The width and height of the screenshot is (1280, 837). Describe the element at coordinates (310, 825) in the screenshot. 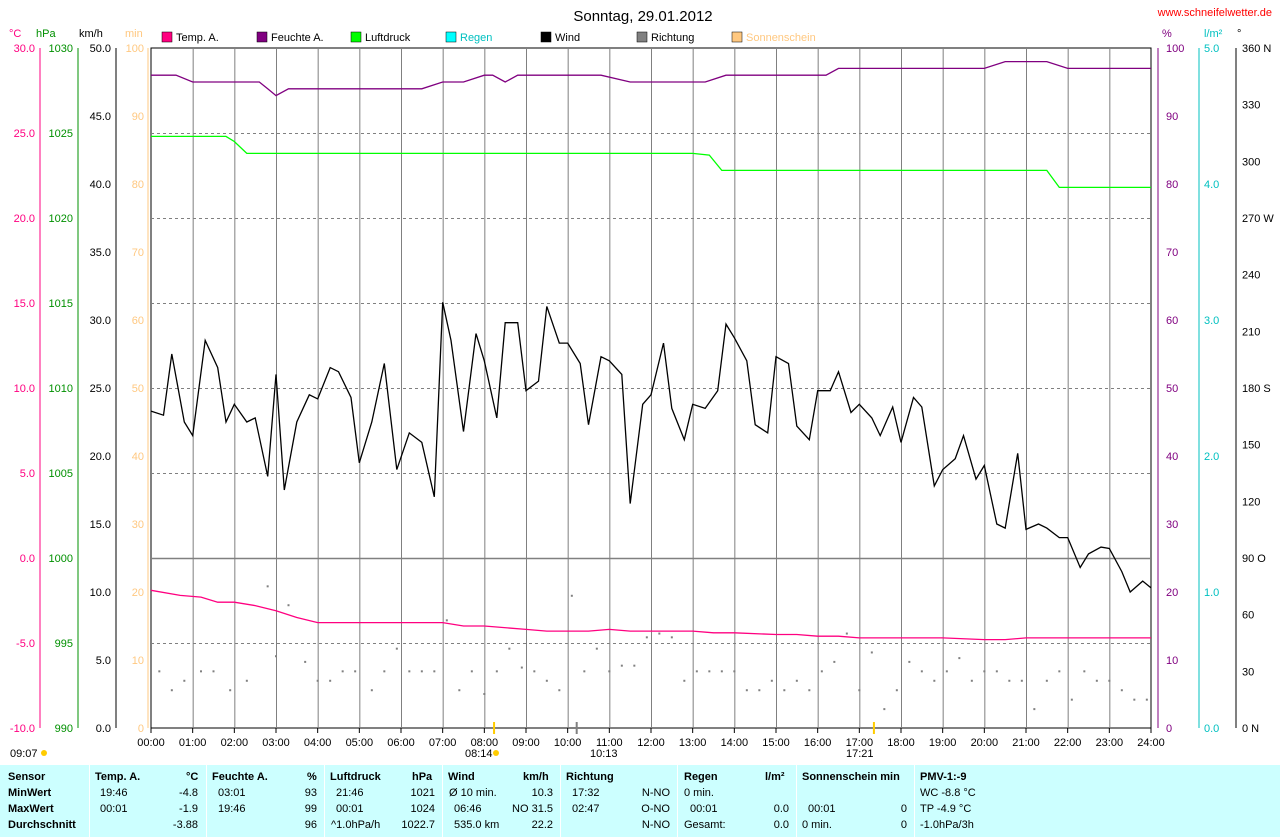

I see `humidity-avg-value: 96` at that location.